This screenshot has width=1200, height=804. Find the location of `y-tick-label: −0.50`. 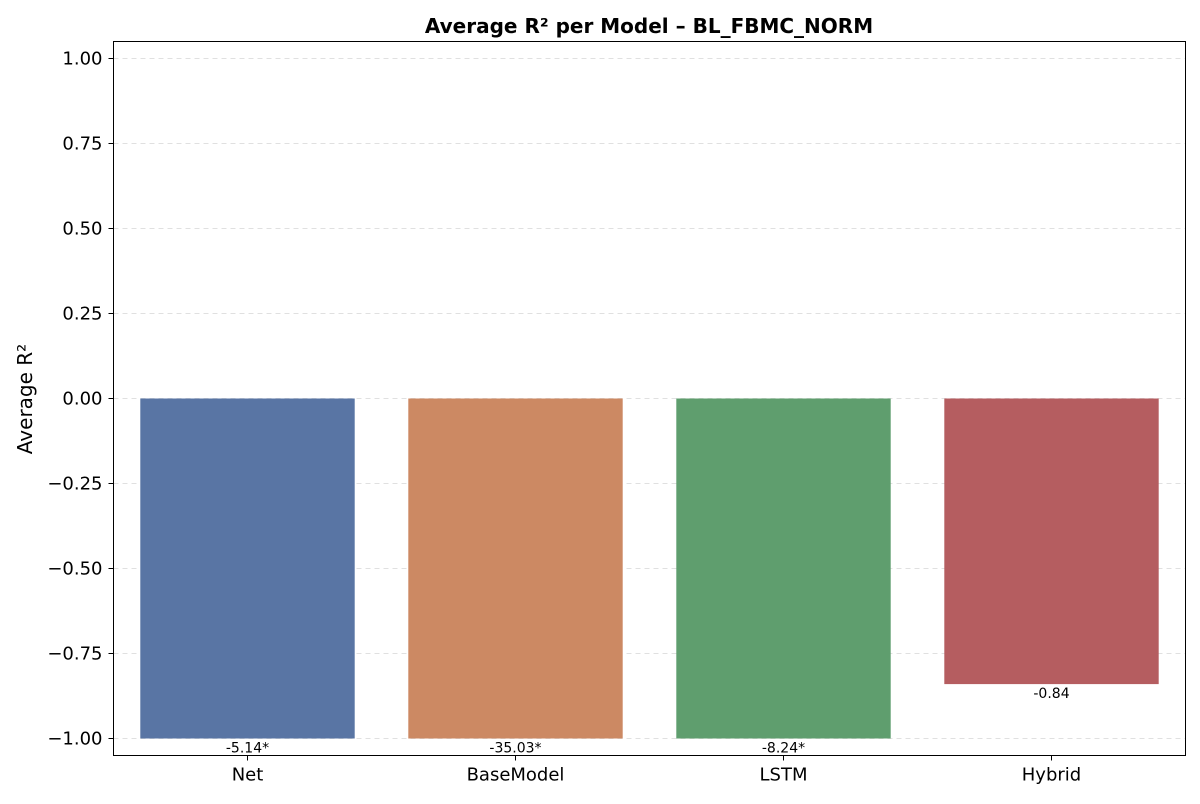

y-tick-label: −0.50 is located at coordinates (74, 569).